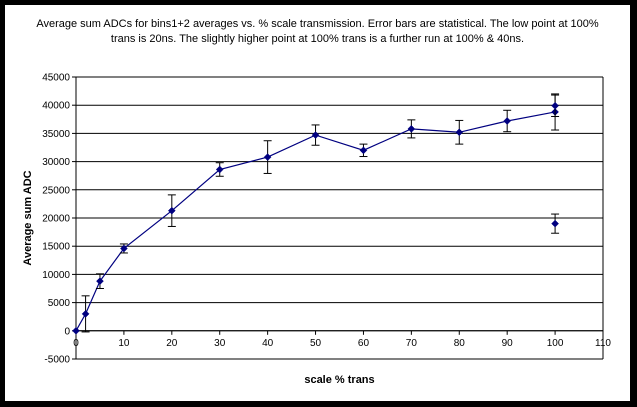 The image size is (637, 407). Describe the element at coordinates (28, 217) in the screenshot. I see `y-axis-title: Average sum ADC` at that location.